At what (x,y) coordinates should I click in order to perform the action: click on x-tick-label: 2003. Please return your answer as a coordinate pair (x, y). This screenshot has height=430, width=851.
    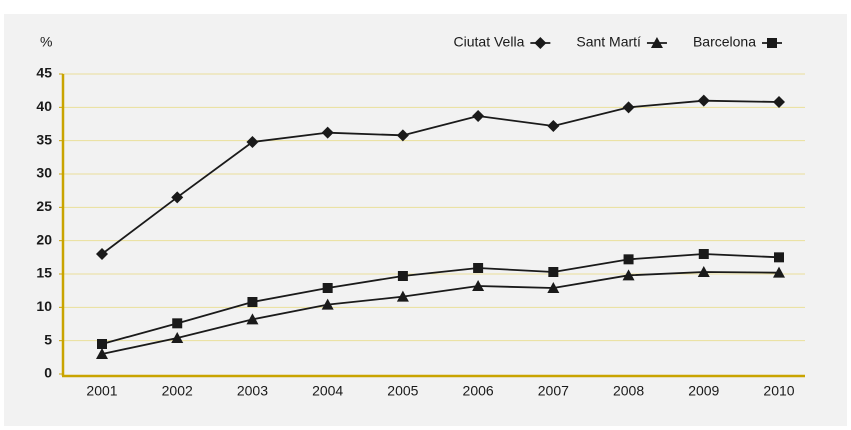
    Looking at the image, I should click on (252, 391).